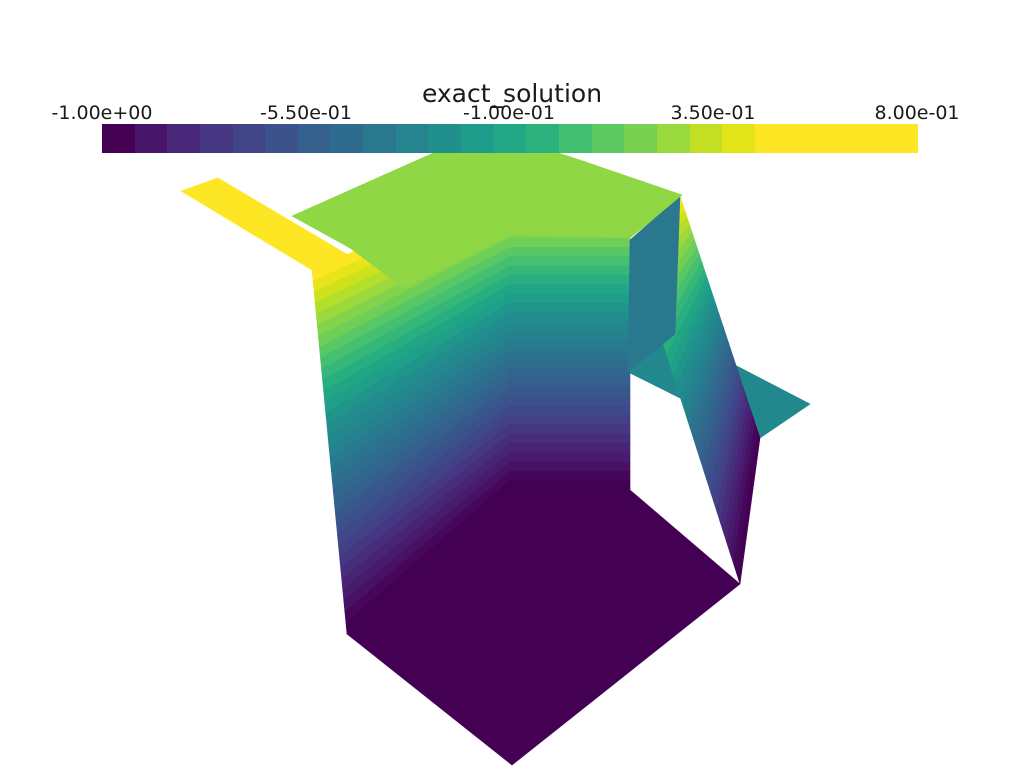 Image resolution: width=1024 pixels, height=768 pixels. What do you see at coordinates (306, 113) in the screenshot?
I see `colorbar-tick-label: -5.50e-01` at bounding box center [306, 113].